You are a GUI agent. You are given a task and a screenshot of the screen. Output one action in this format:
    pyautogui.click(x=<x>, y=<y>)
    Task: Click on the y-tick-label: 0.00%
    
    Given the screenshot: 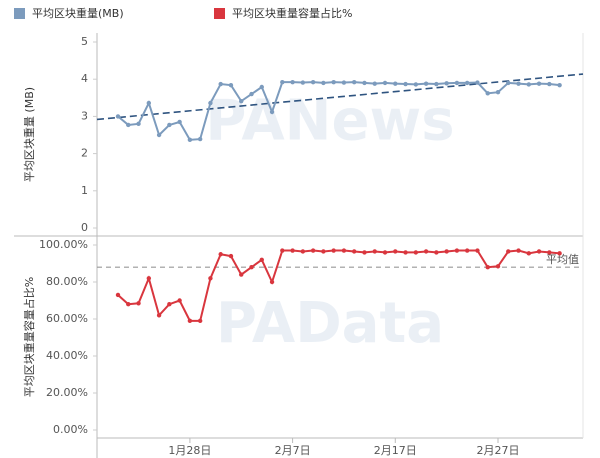 What is the action you would take?
    pyautogui.click(x=70, y=429)
    